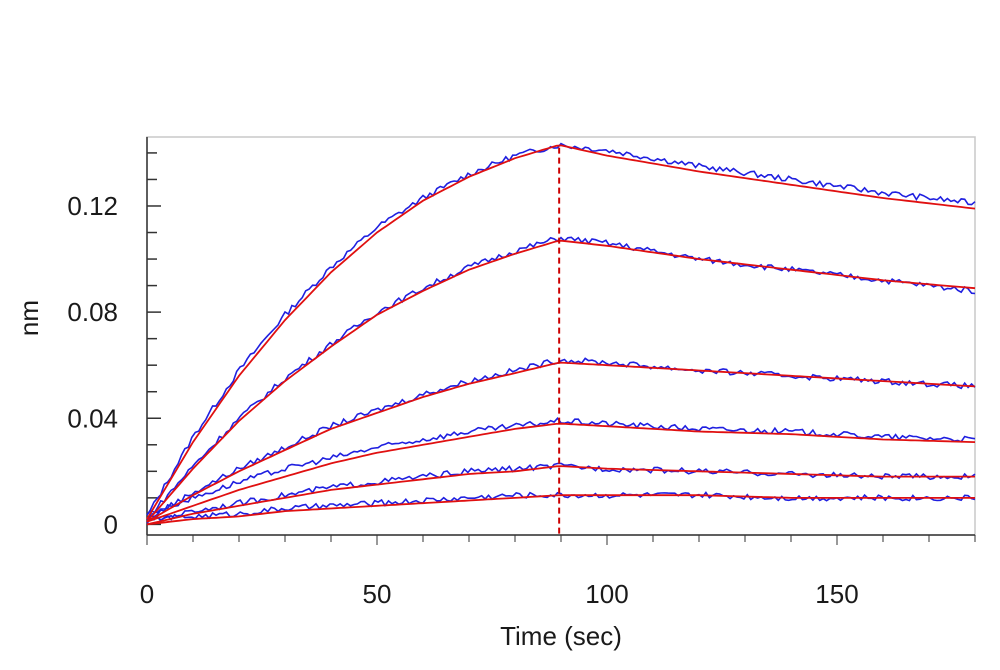 The height and width of the screenshot is (670, 1000). What do you see at coordinates (92, 418) in the screenshot?
I see `y-tick-label: 0.04` at bounding box center [92, 418].